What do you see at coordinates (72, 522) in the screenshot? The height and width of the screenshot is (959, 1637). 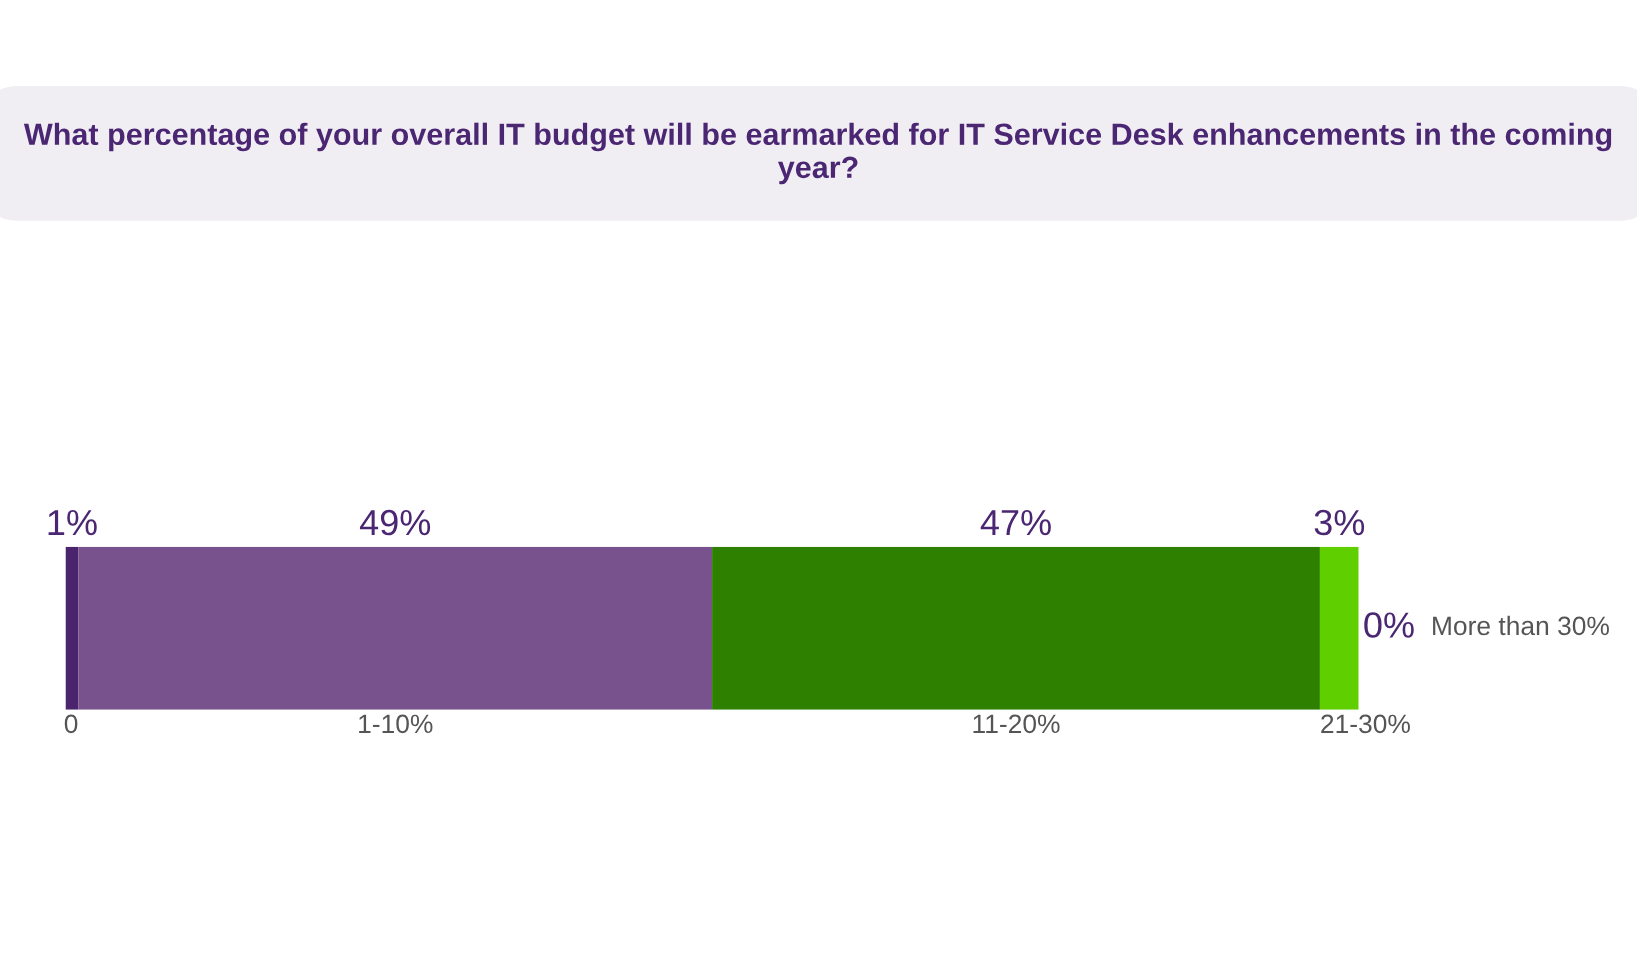 I see `data-label: 1%` at bounding box center [72, 522].